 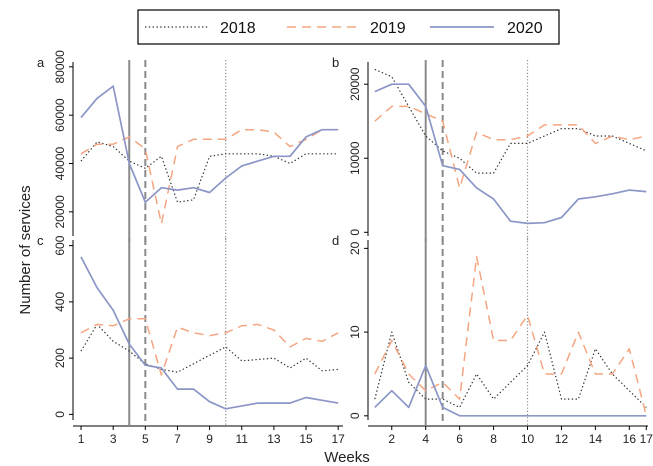 I want to click on x-tick-label: 15, so click(x=306, y=439).